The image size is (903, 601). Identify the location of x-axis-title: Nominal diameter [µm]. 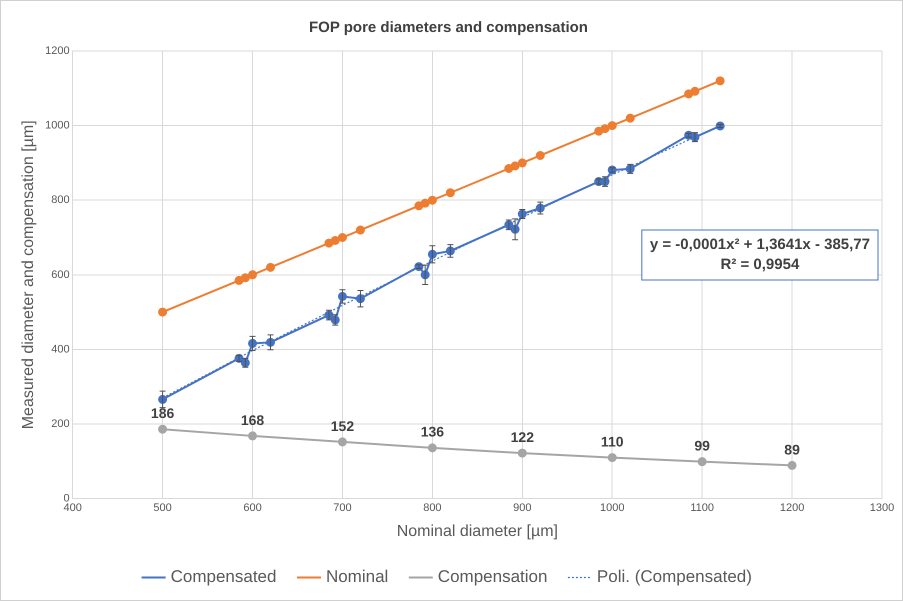
(477, 531).